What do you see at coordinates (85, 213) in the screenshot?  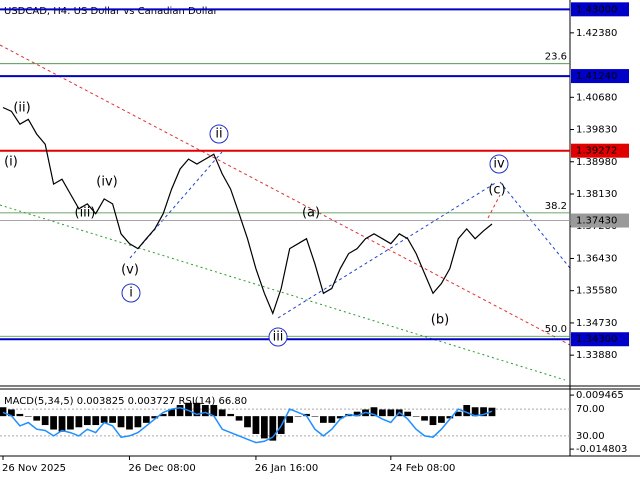 I see `wave-label: (iii)` at bounding box center [85, 213].